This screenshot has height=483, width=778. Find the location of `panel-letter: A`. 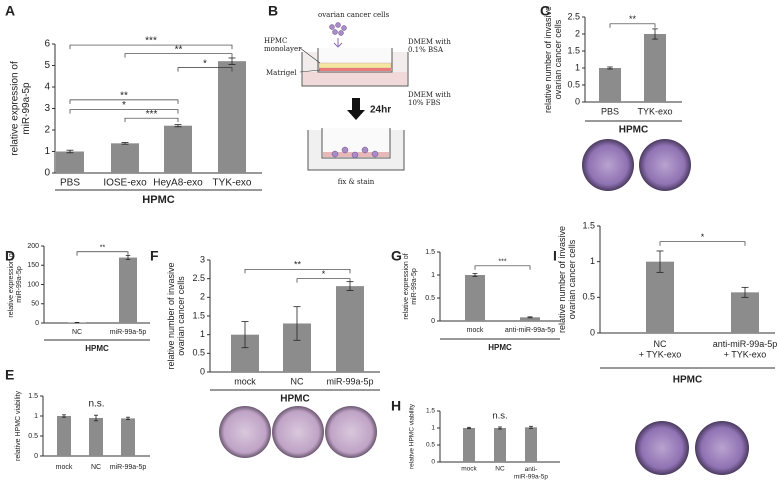

panel-letter: A is located at coordinates (10, 11).